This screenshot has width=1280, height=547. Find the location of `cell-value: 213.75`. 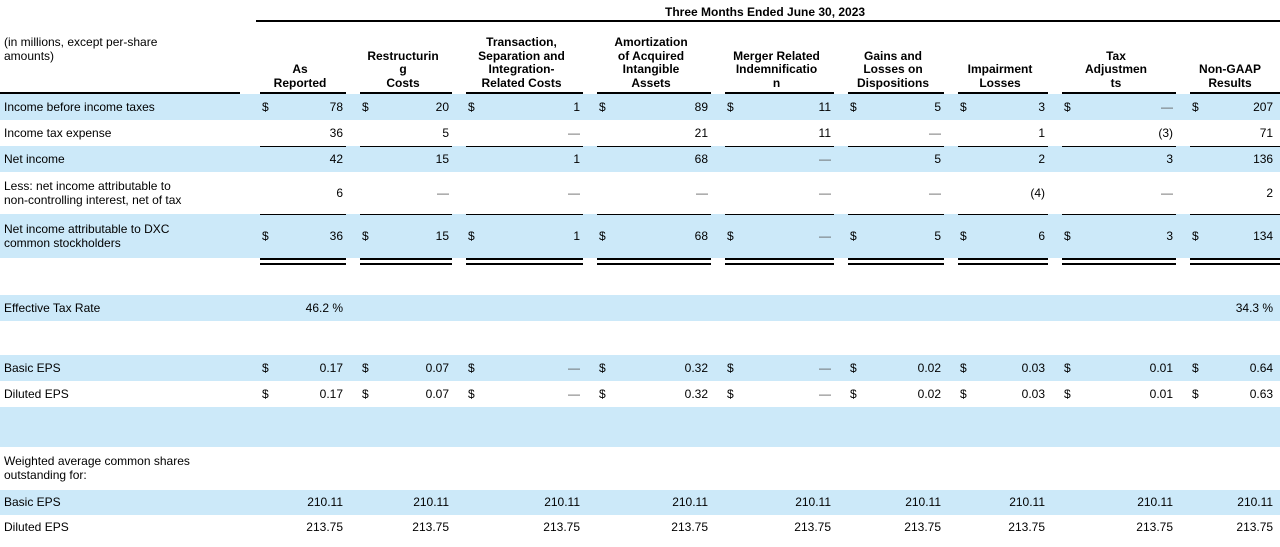

cell-value: 213.75 is located at coordinates (1026, 527).